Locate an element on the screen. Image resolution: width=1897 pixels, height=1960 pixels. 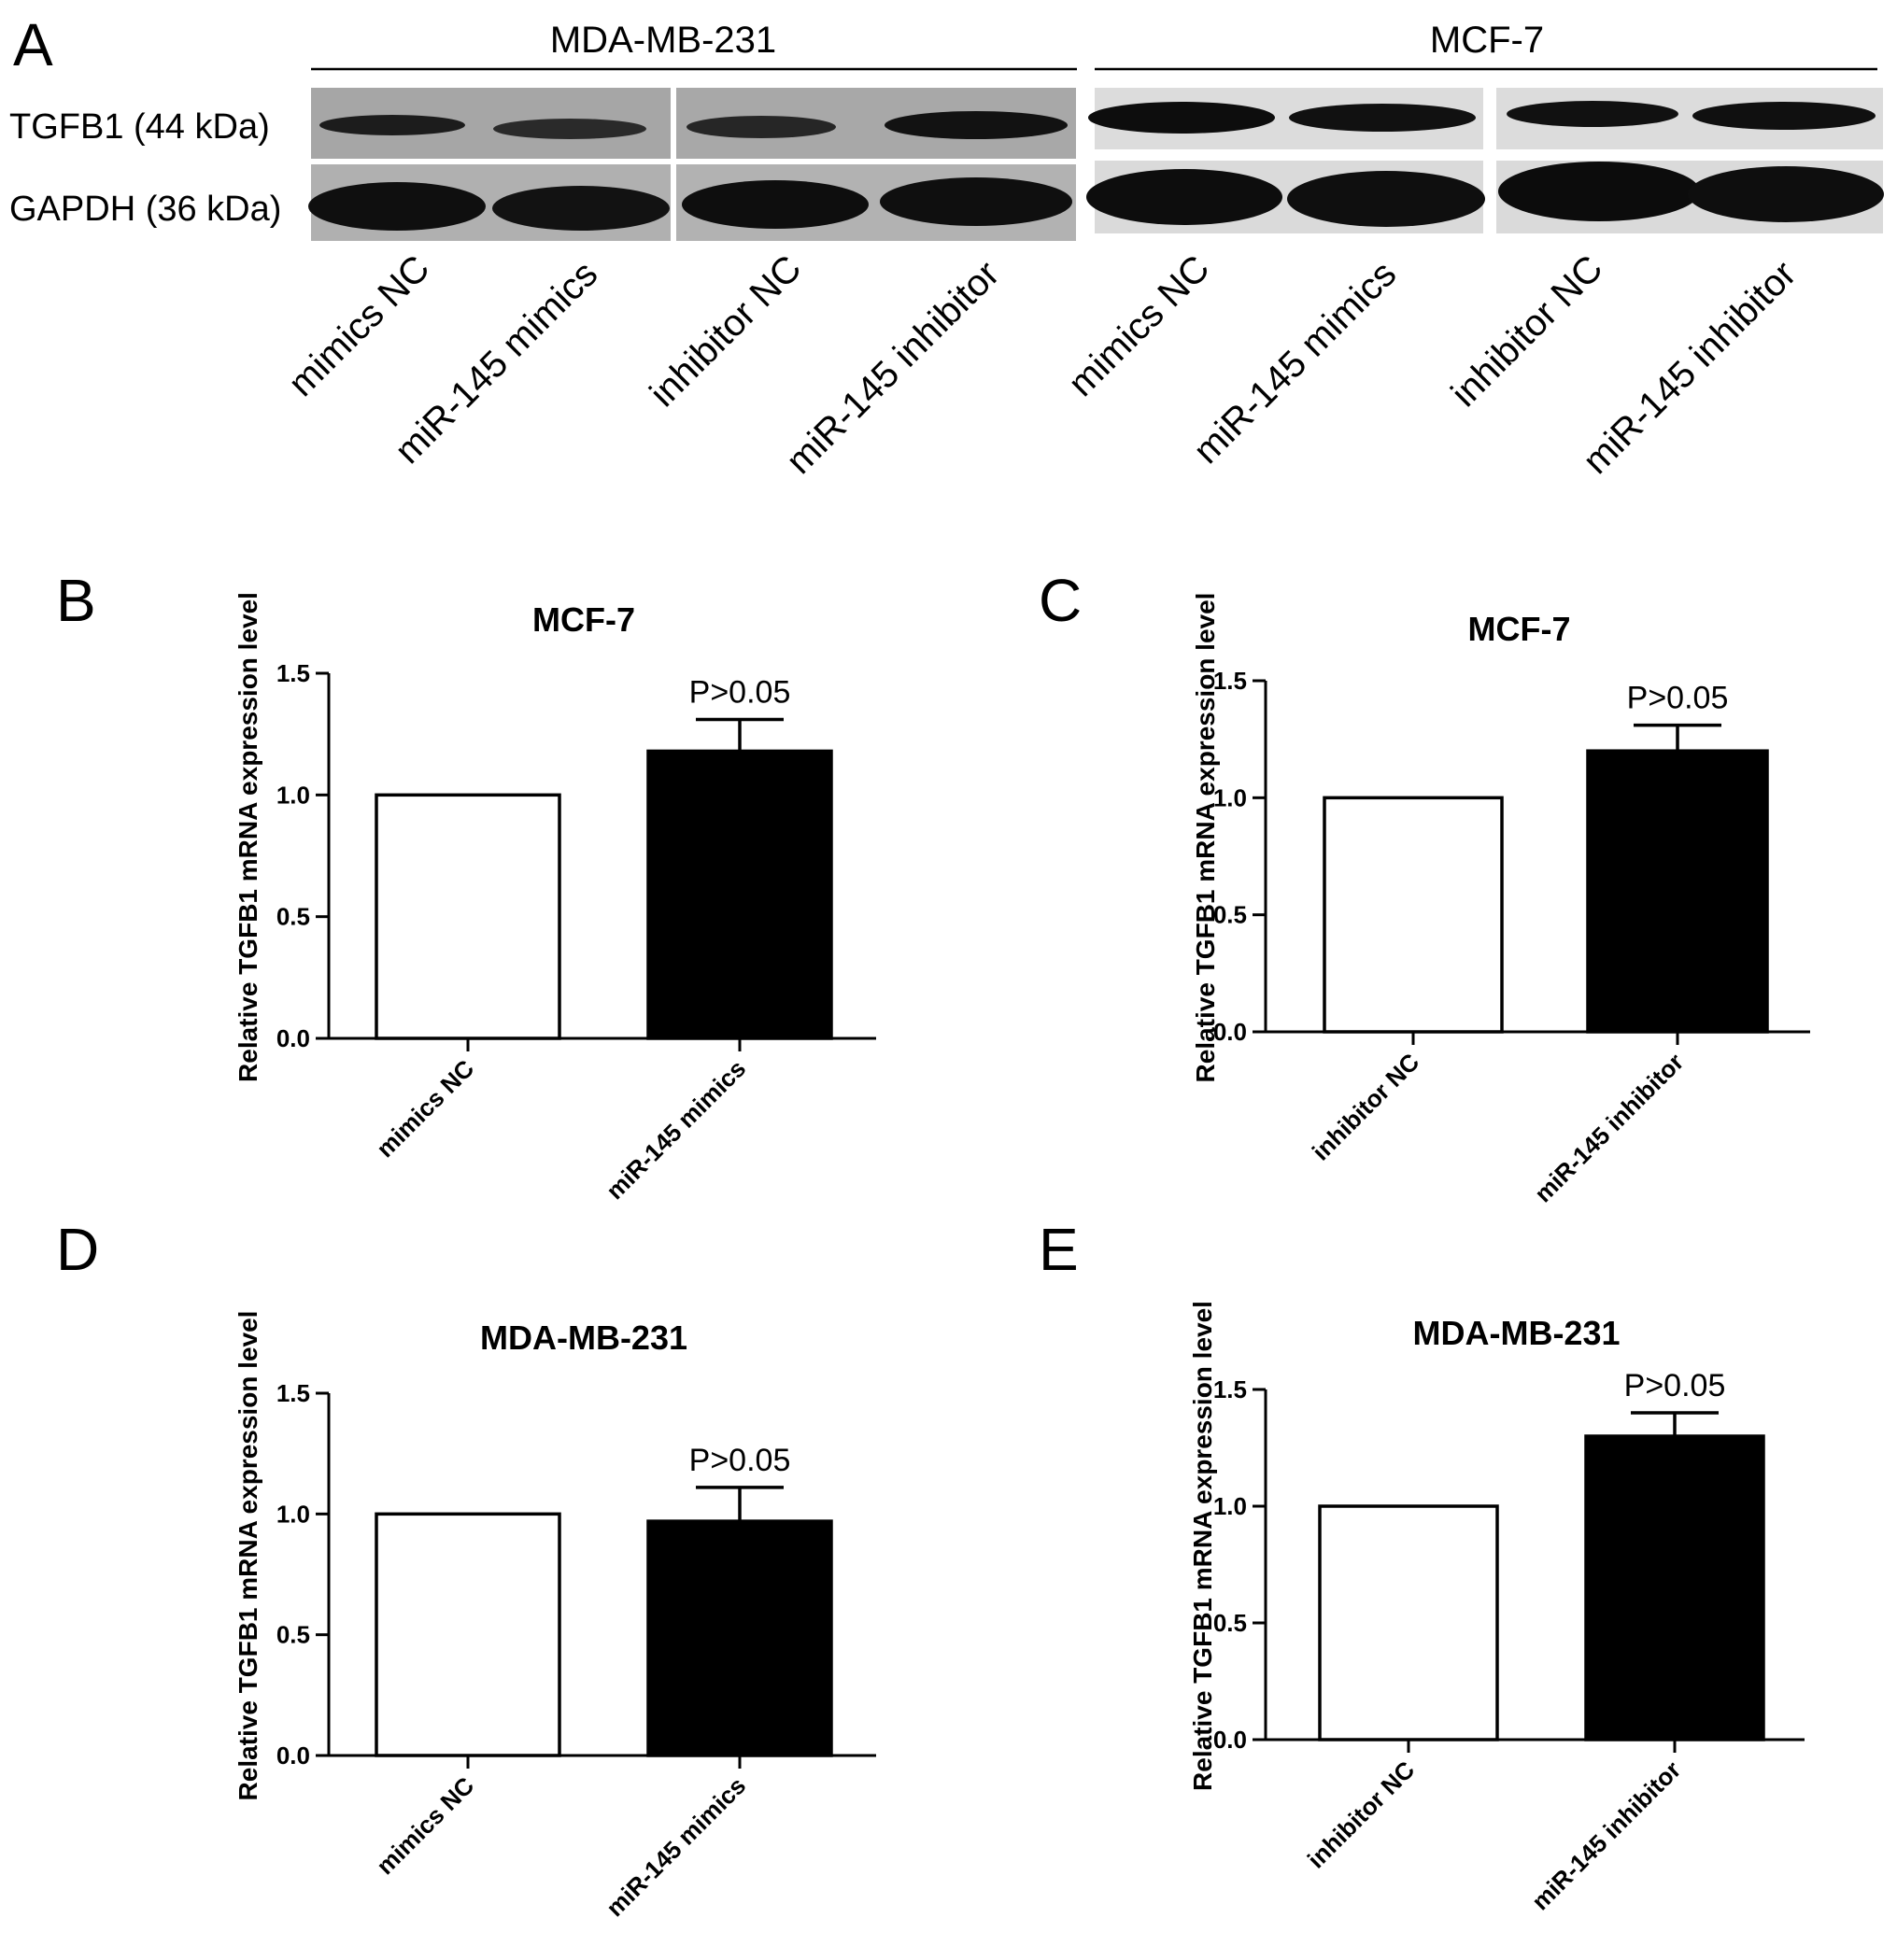
blot-protein-label-tgfb1: TGFB1 (44 kDa) is located at coordinates (139, 127).